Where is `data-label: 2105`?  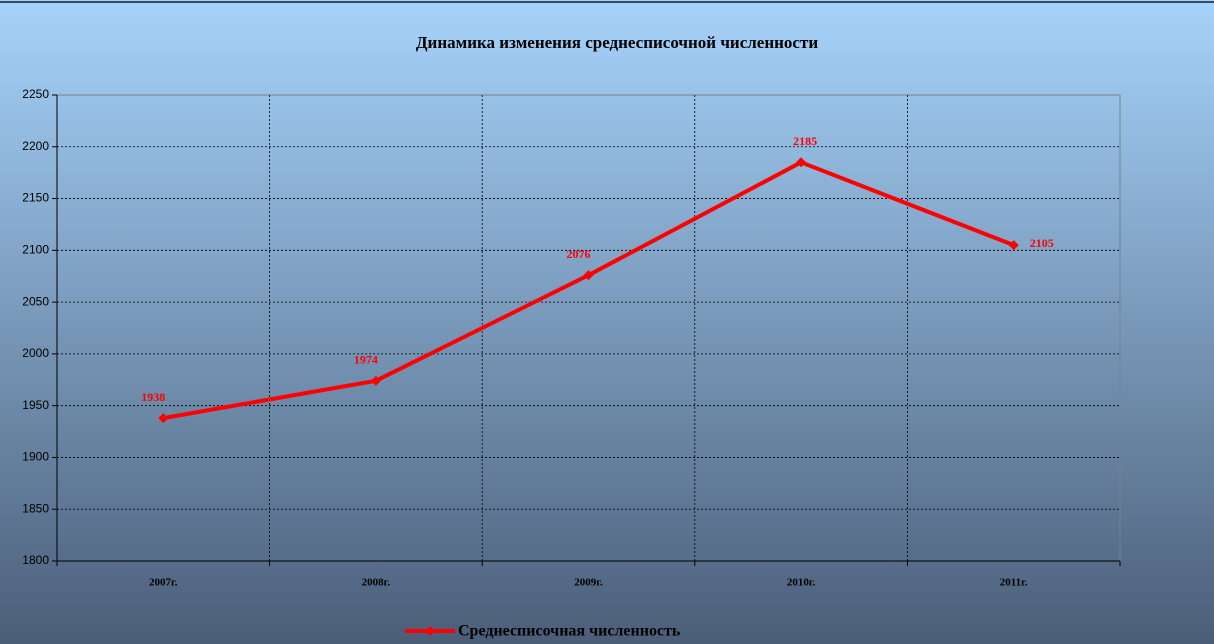
data-label: 2105 is located at coordinates (1042, 243).